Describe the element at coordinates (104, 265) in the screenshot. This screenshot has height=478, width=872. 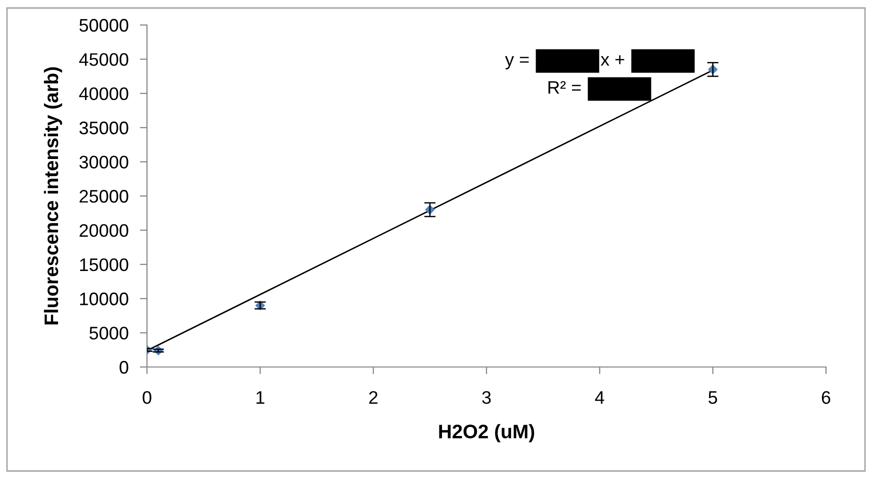
I see `y-tick-label: 15000` at that location.